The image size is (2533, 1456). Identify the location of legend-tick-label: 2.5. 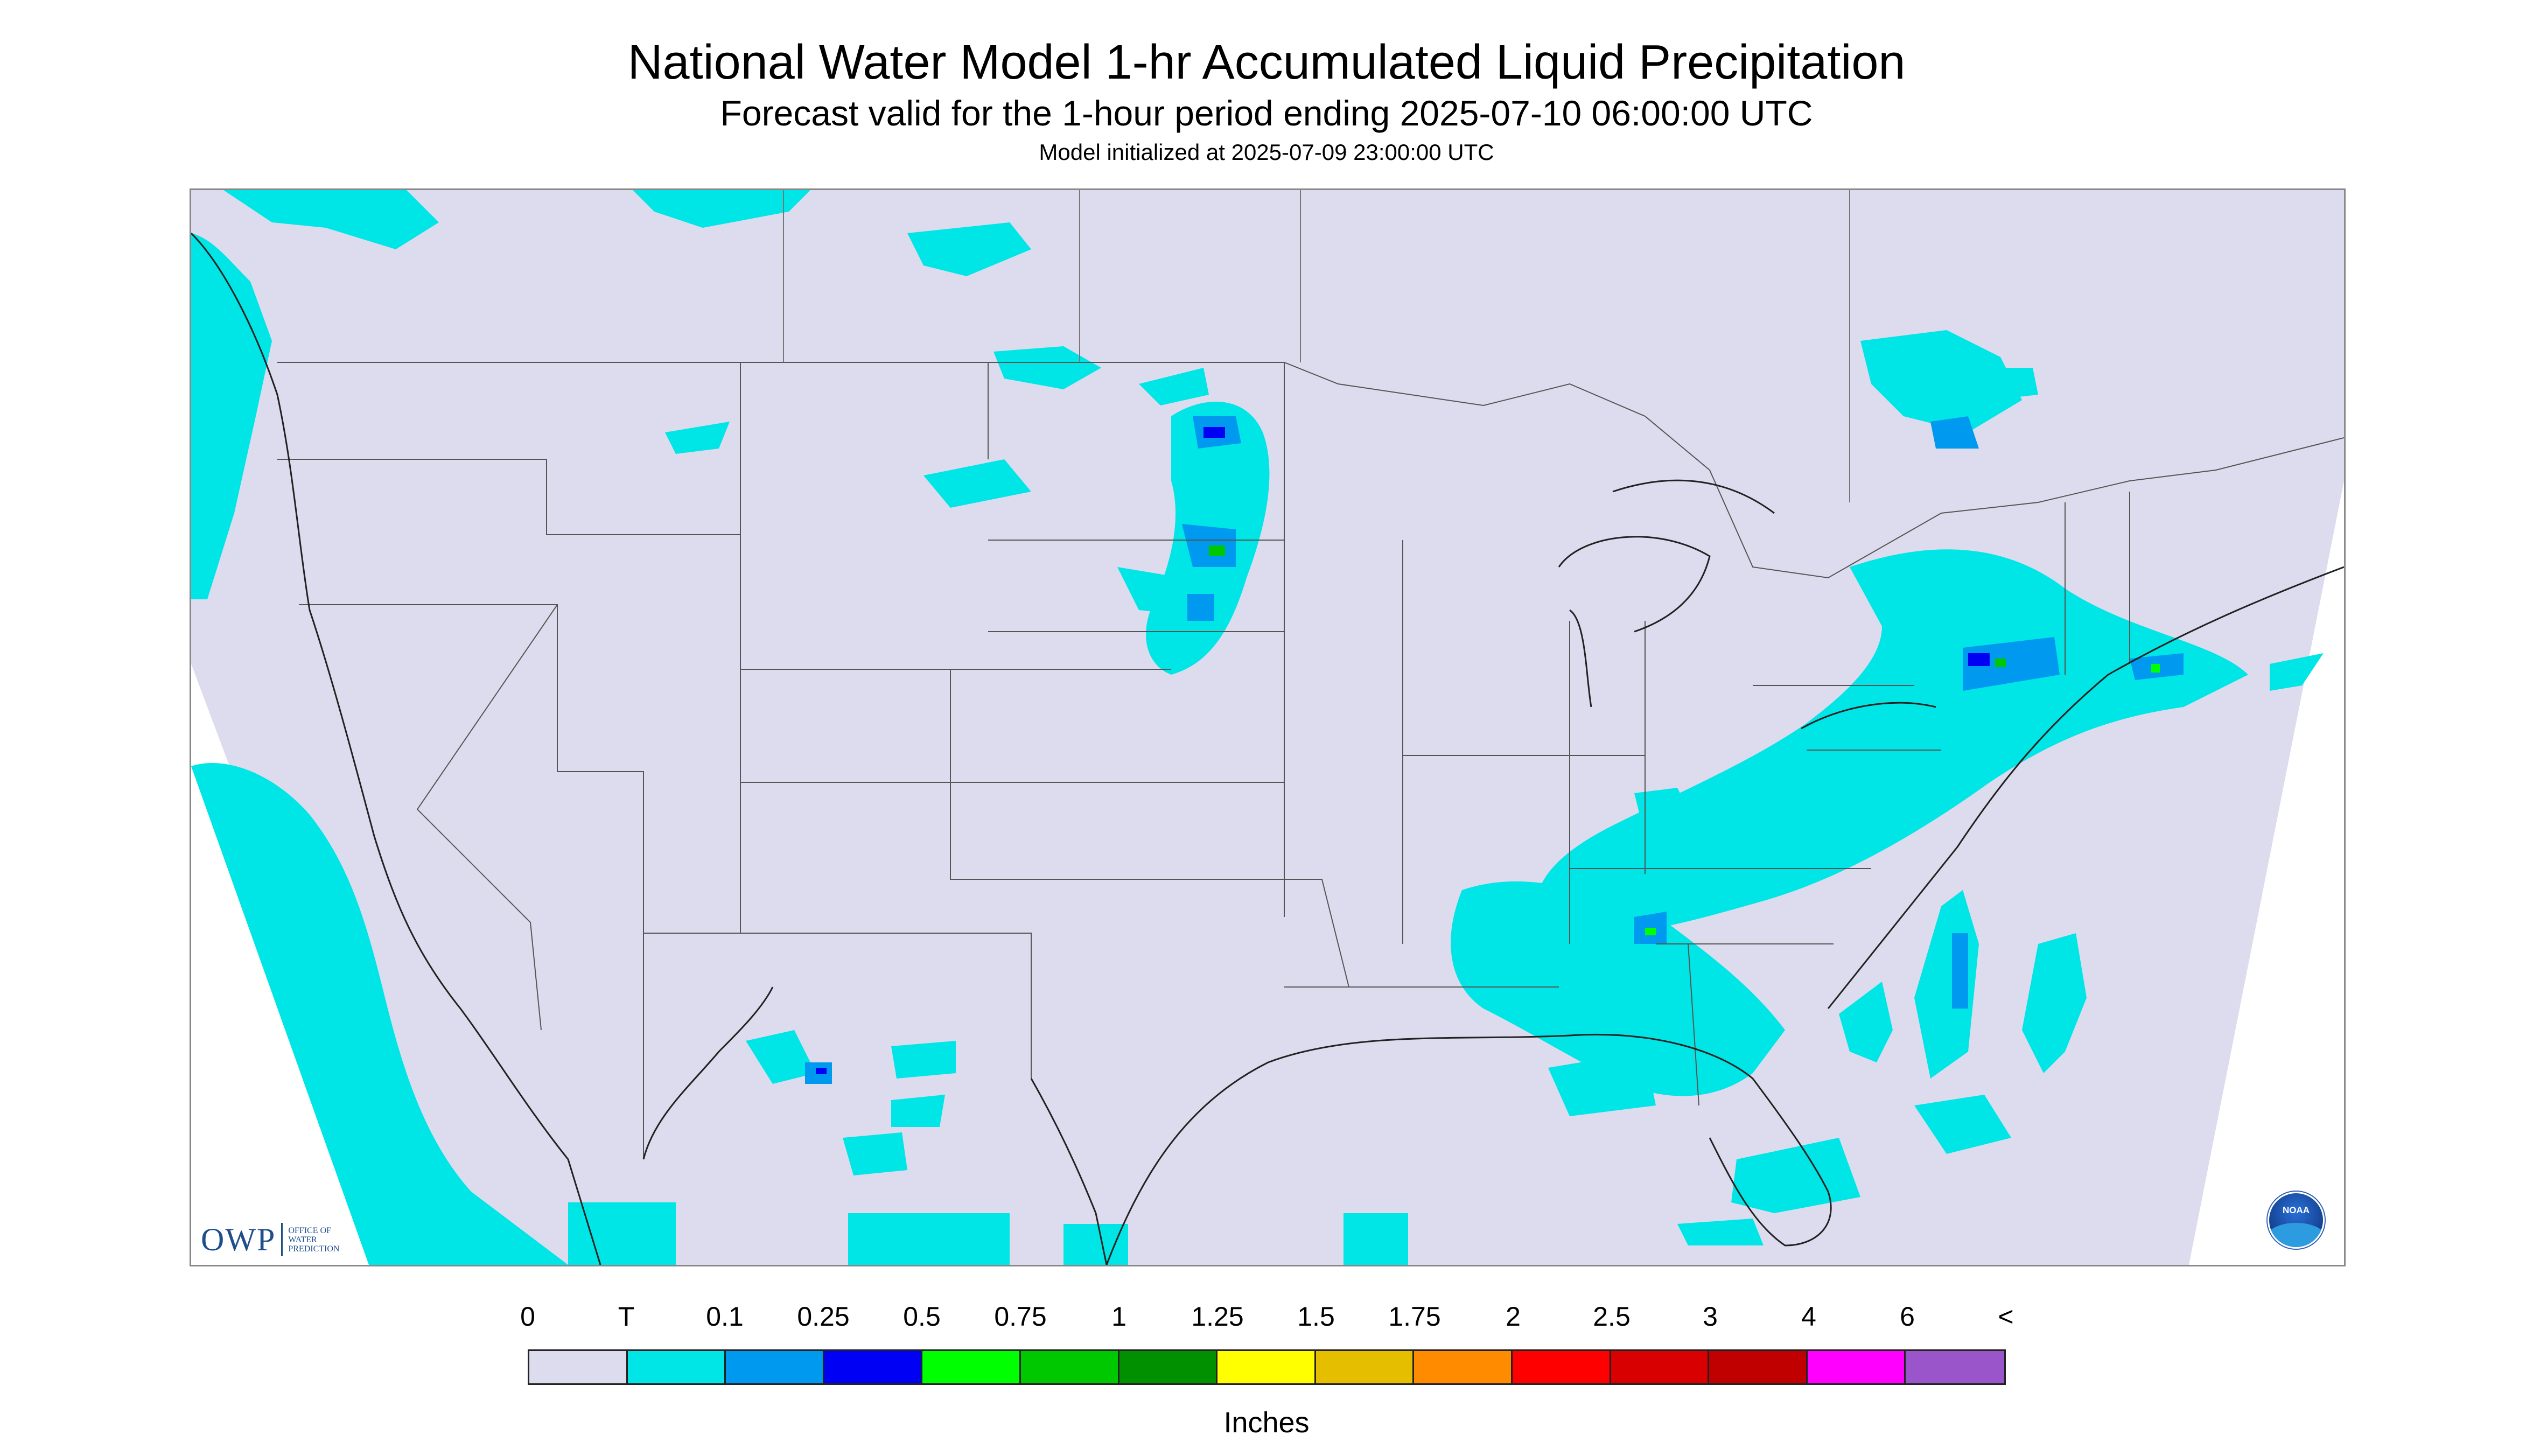
(1612, 1316).